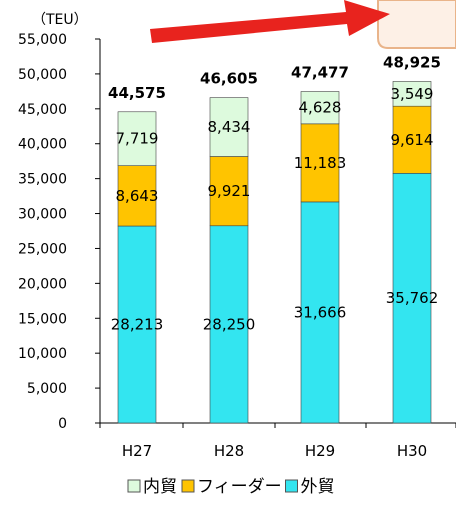 The height and width of the screenshot is (507, 456). I want to click on y-tick-label: 50,000, so click(42, 75).